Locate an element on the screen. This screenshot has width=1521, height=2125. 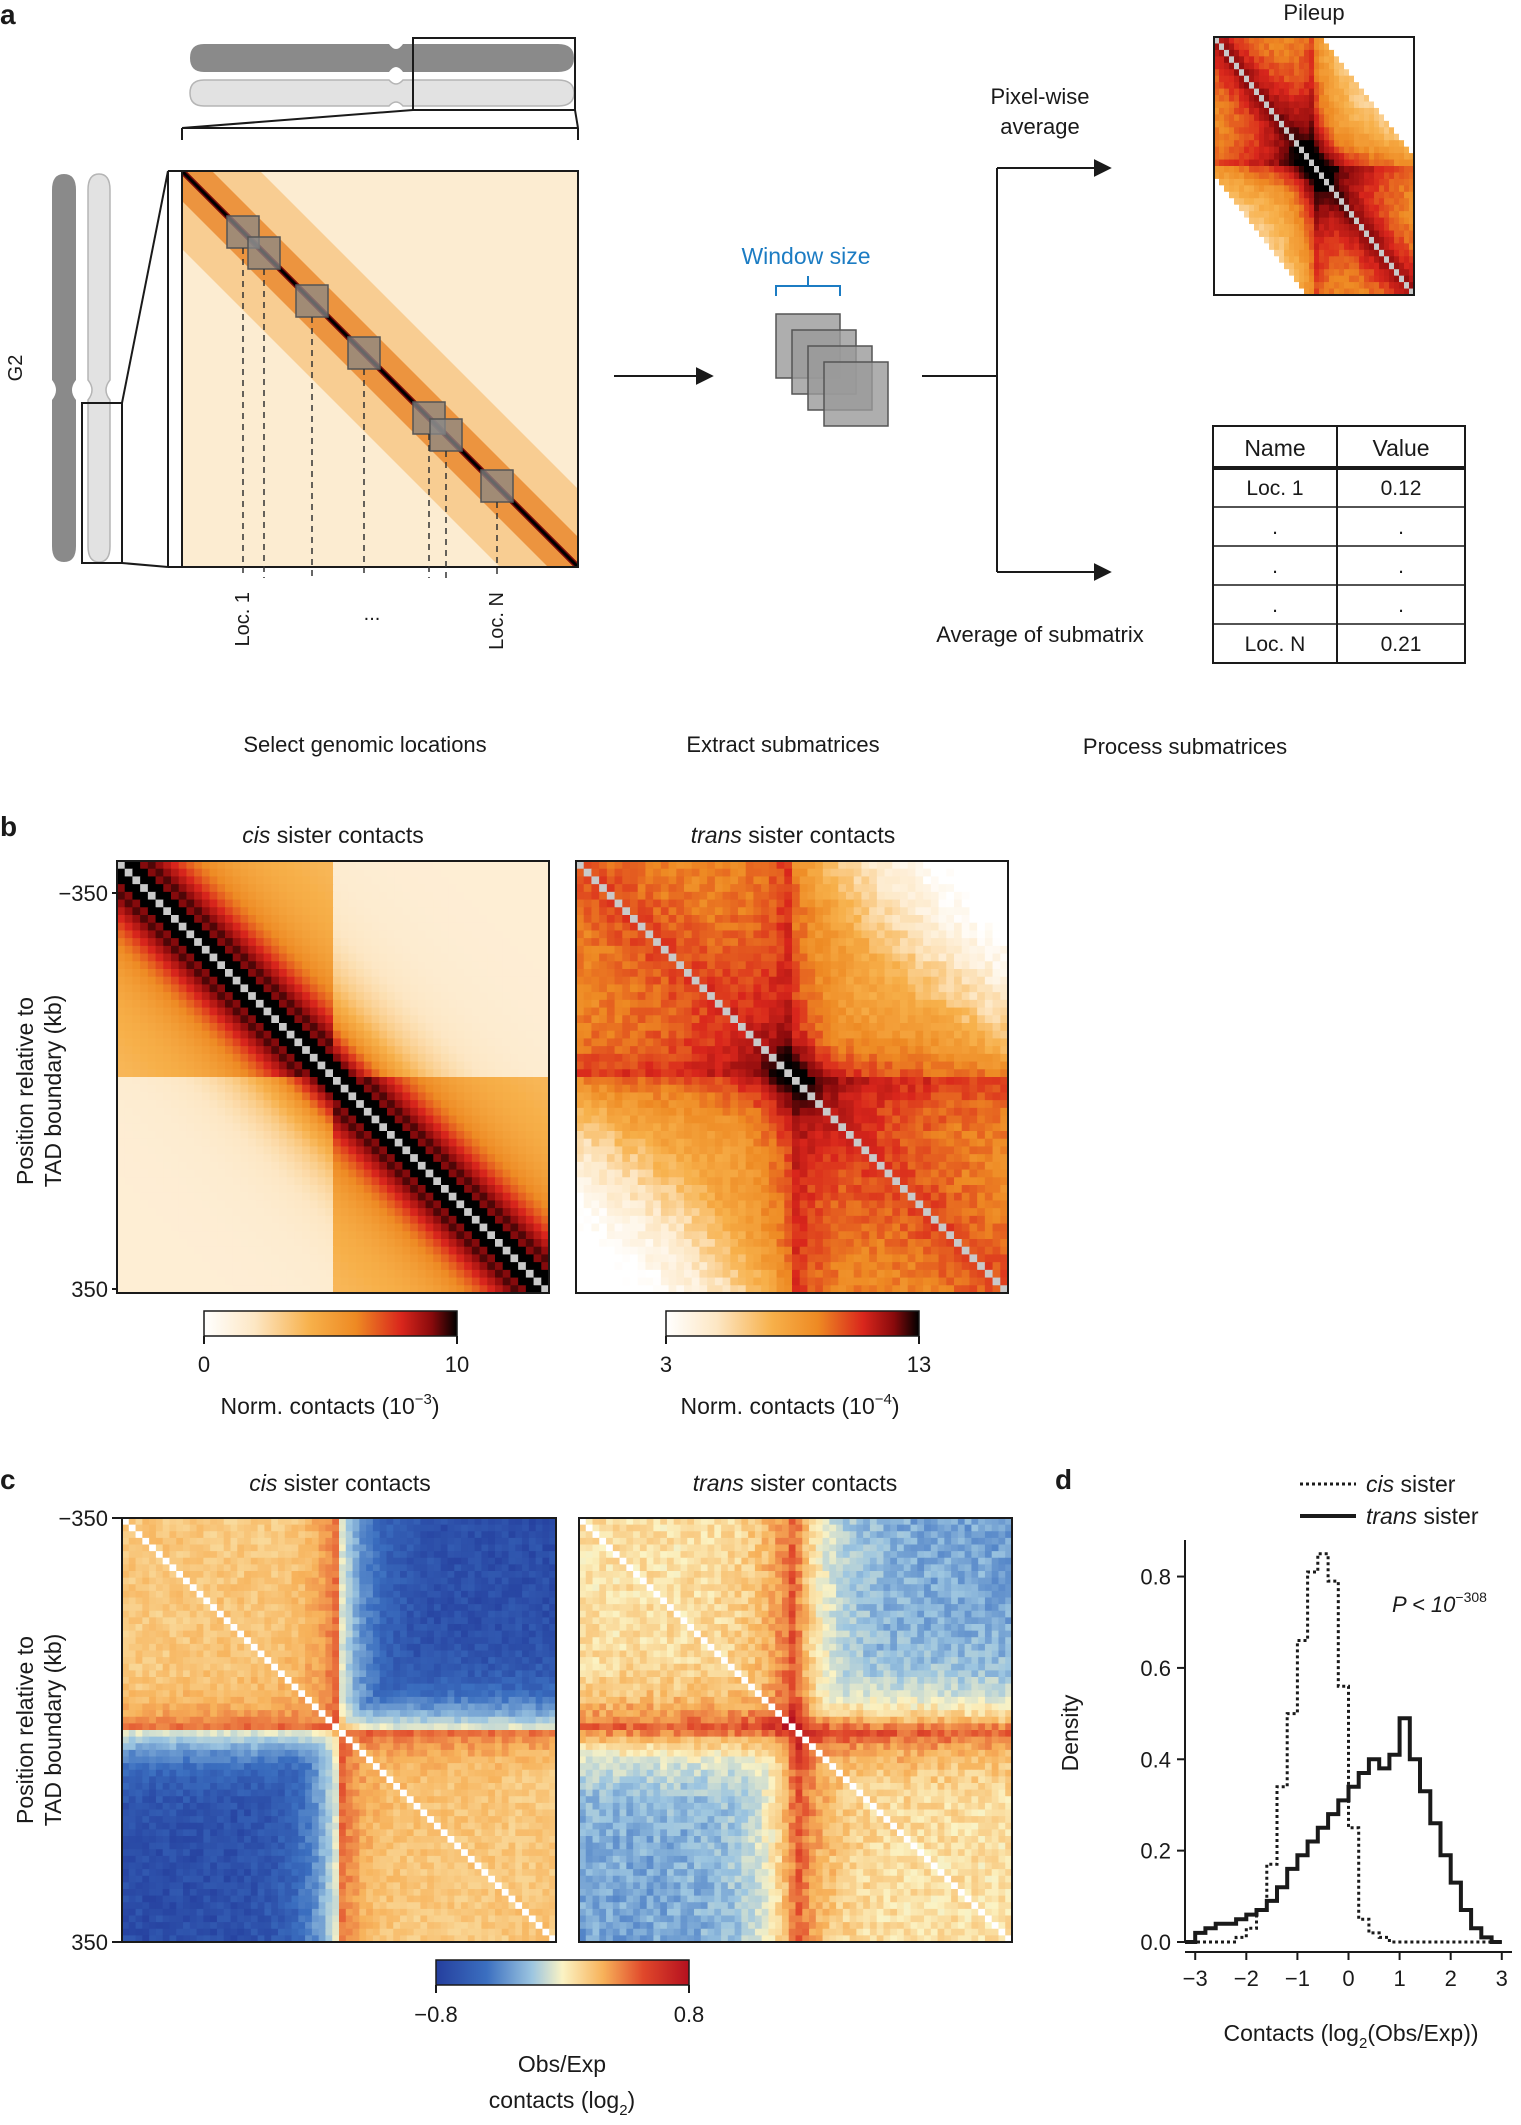
submatrix-tile is located at coordinates (856, 394).